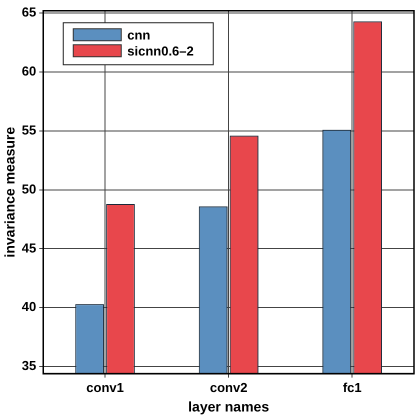  I want to click on y-tick-label: 65, so click(29, 12).